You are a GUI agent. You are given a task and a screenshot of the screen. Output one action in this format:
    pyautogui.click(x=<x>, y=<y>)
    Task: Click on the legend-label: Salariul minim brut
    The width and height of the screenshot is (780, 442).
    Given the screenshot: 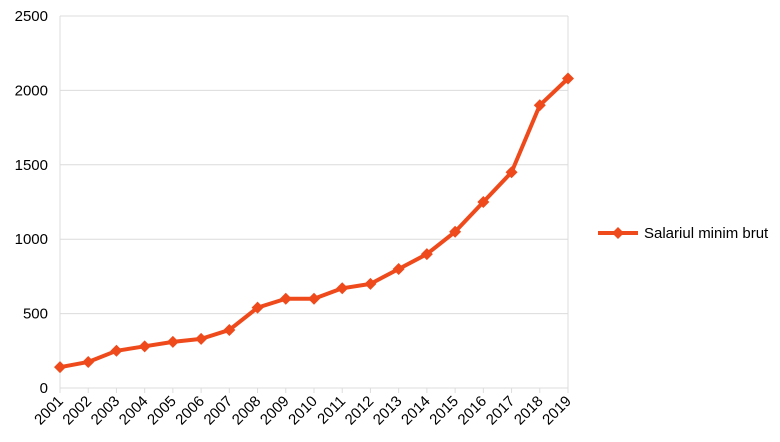 What is the action you would take?
    pyautogui.click(x=706, y=233)
    